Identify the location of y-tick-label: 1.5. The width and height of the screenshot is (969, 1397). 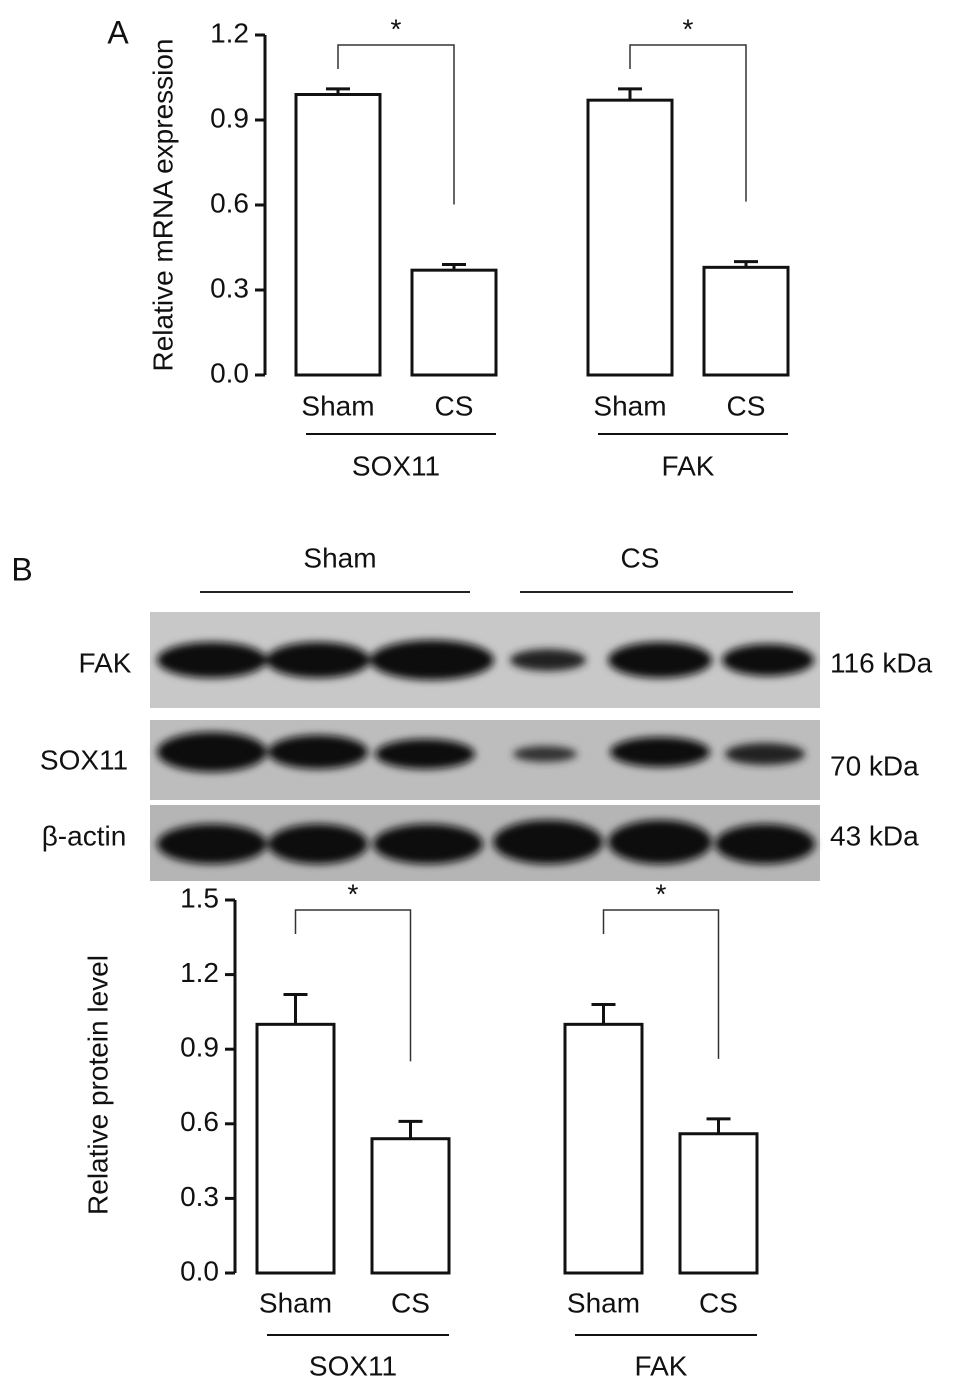
(199, 897).